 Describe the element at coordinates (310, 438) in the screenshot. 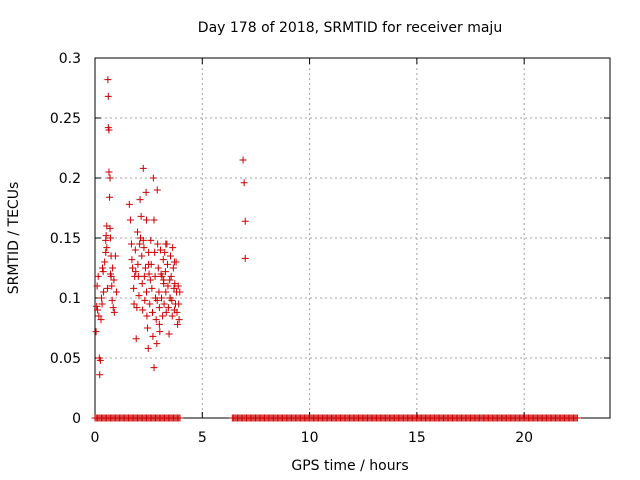

I see `x-tick-label: 10` at that location.